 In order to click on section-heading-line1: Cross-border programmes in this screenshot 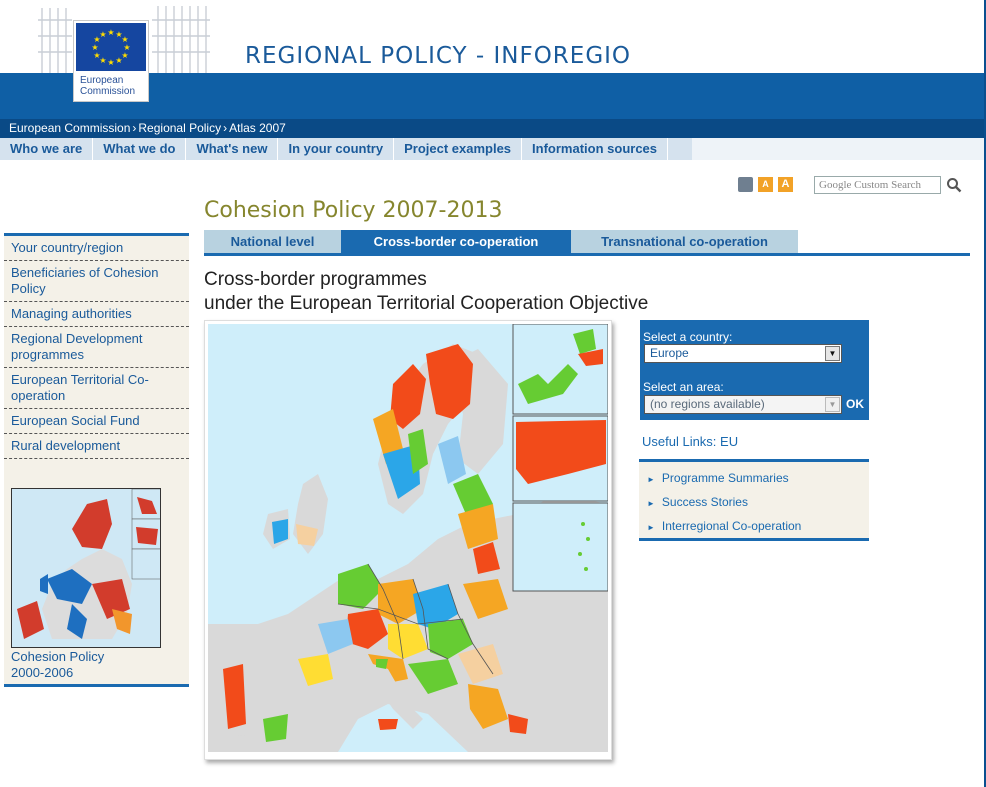, I will do `click(315, 279)`.